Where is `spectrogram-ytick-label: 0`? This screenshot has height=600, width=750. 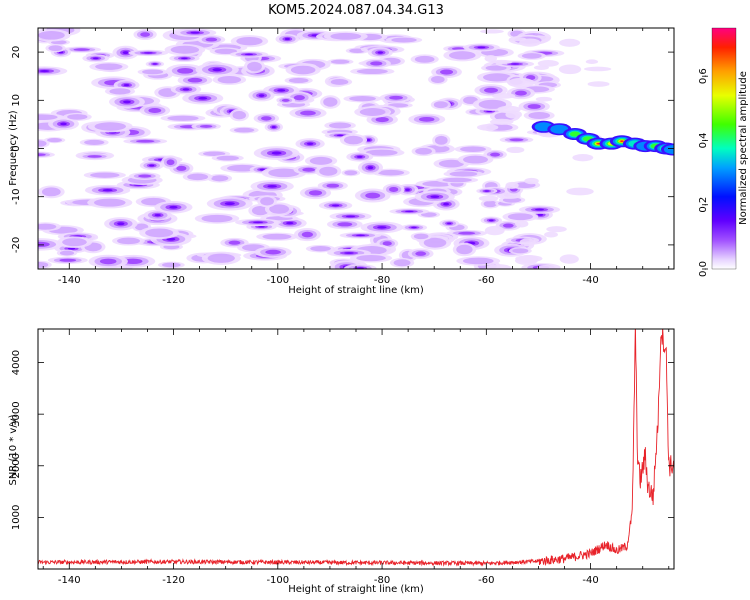
spectrogram-ytick-label: 0 is located at coordinates (16, 148).